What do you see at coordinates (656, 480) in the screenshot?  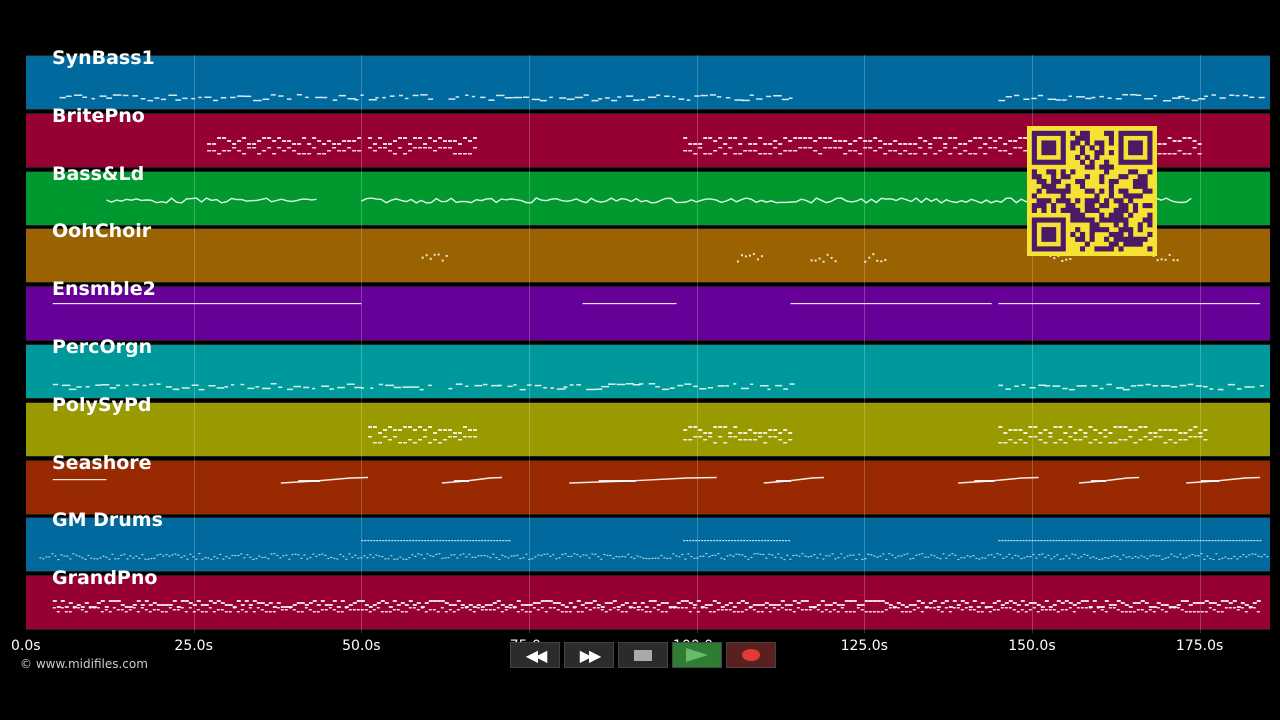 I see `track-notes` at bounding box center [656, 480].